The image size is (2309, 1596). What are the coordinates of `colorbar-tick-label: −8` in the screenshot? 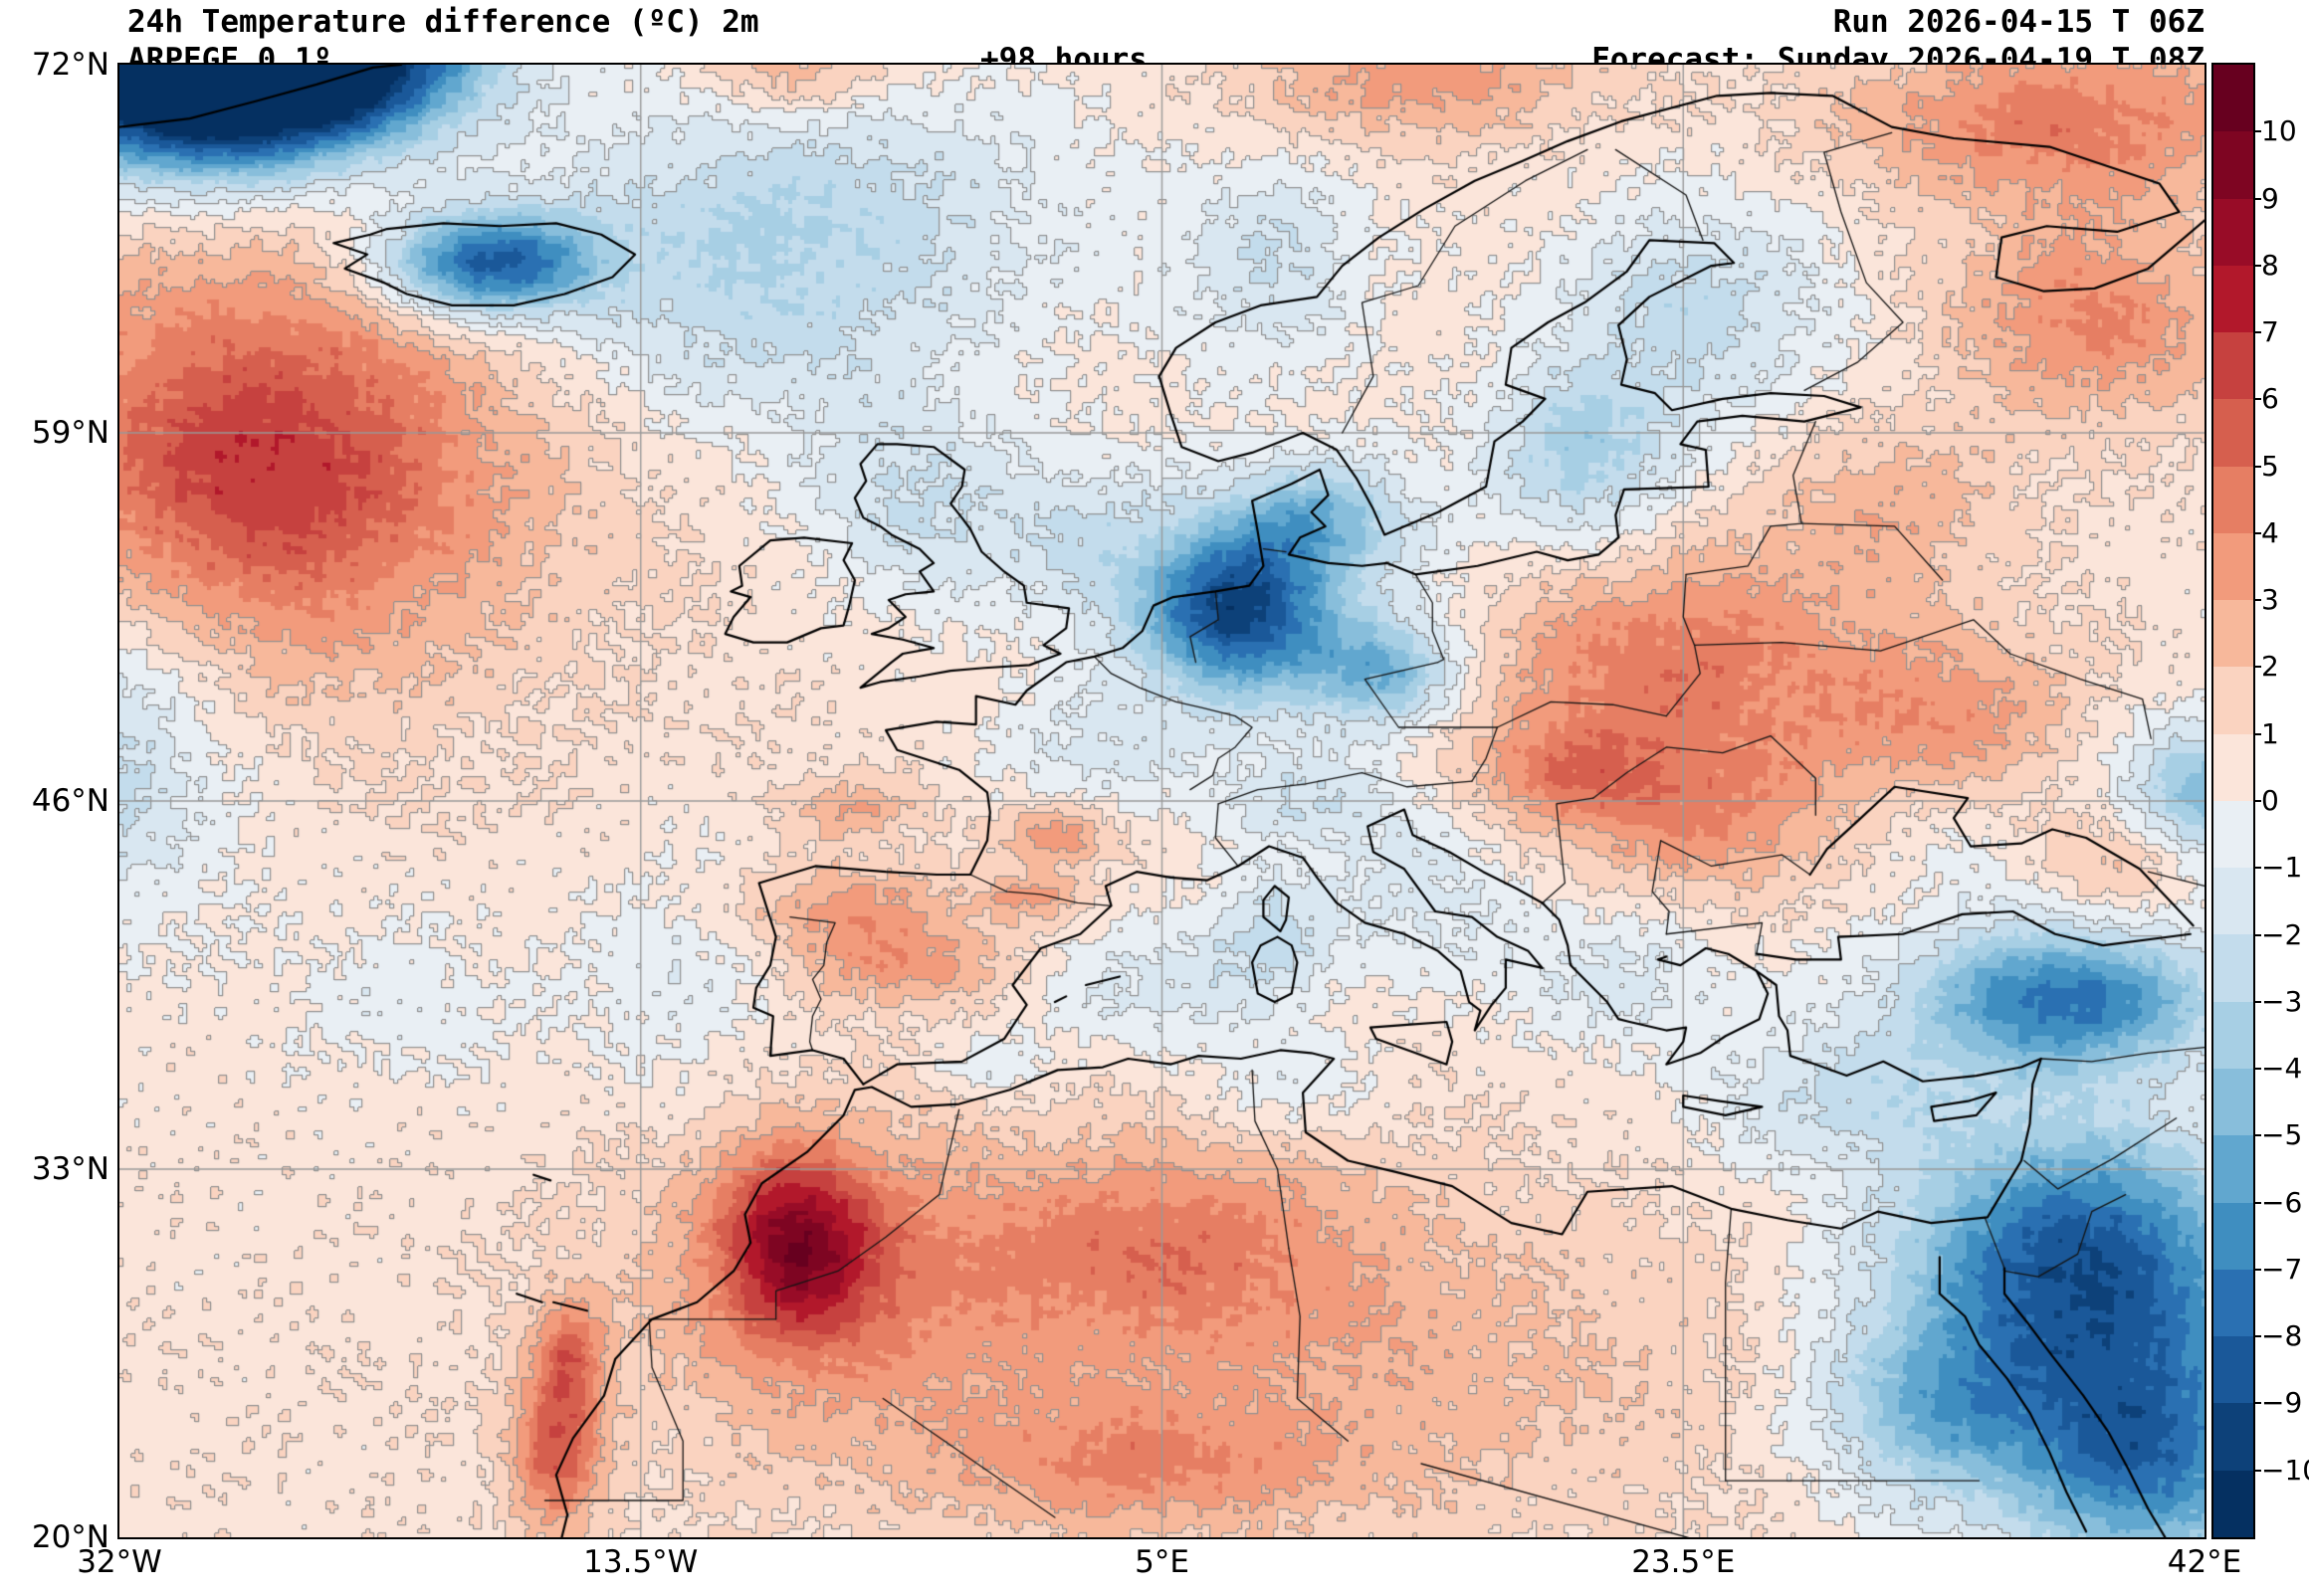 It's located at (2282, 1336).